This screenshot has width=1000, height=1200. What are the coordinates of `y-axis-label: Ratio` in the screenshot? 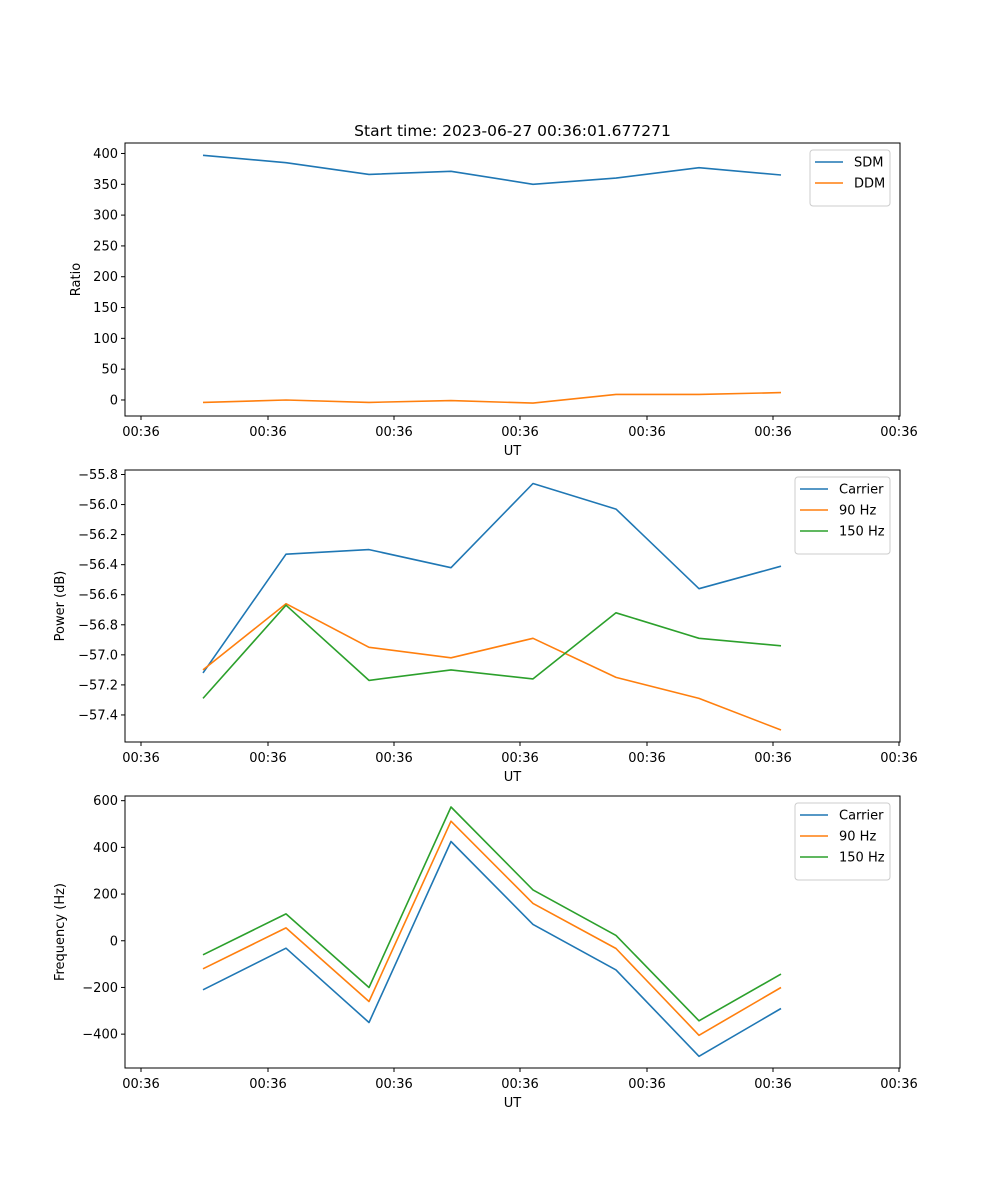 It's located at (76, 279).